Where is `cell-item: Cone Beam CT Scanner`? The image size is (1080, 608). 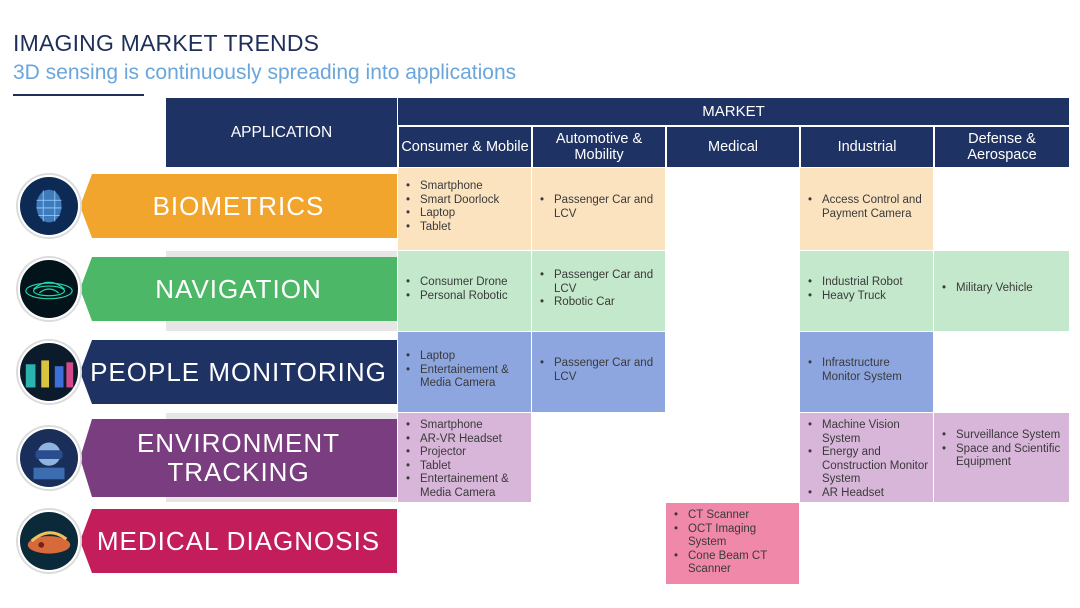
cell-item: Cone Beam CT Scanner is located at coordinates (734, 563).